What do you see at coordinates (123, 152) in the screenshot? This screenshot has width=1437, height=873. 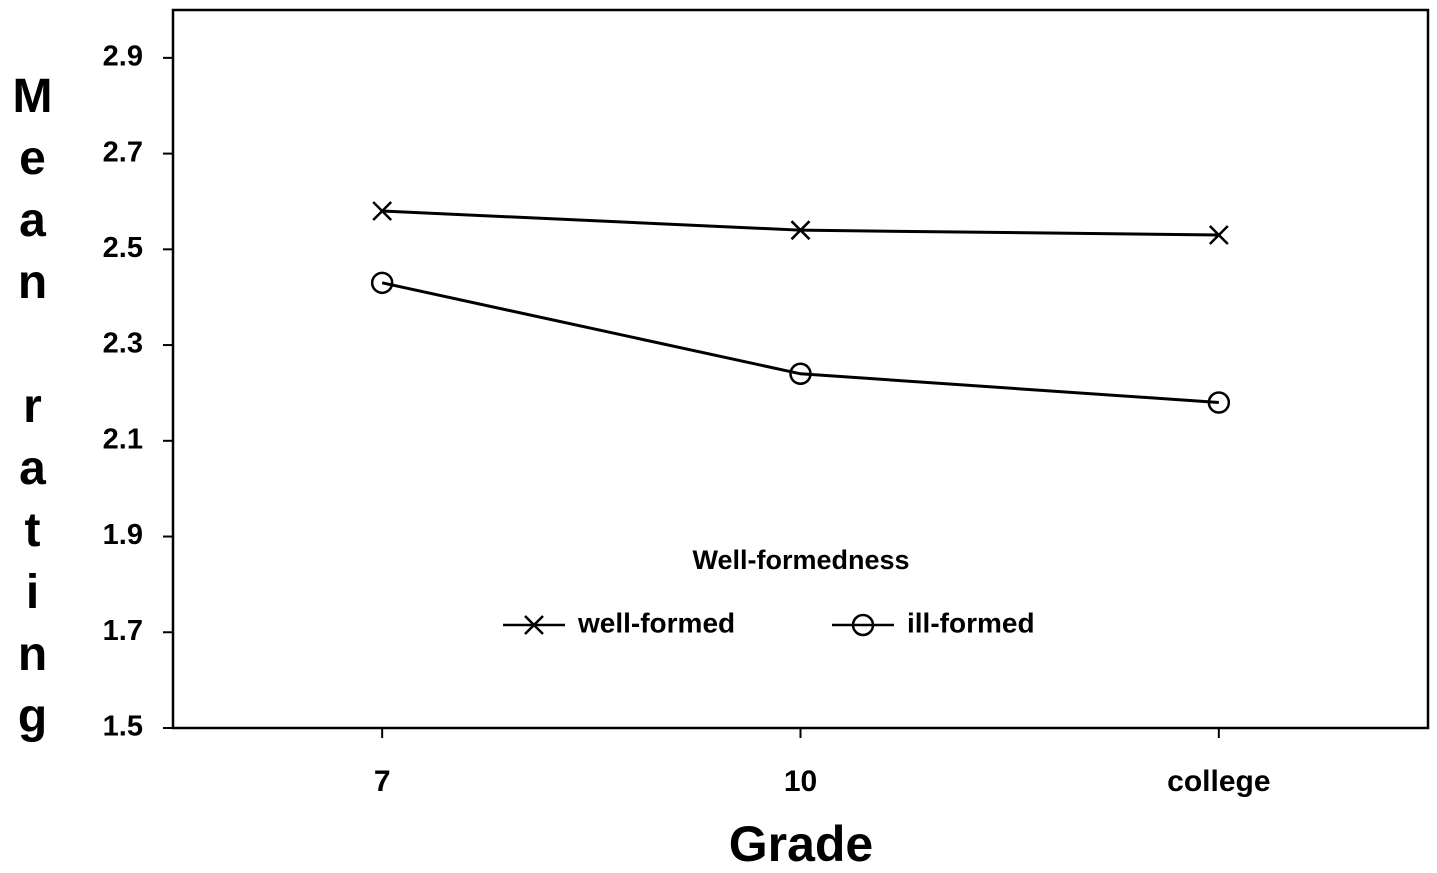 I see `y-tick-label: 2.7` at bounding box center [123, 152].